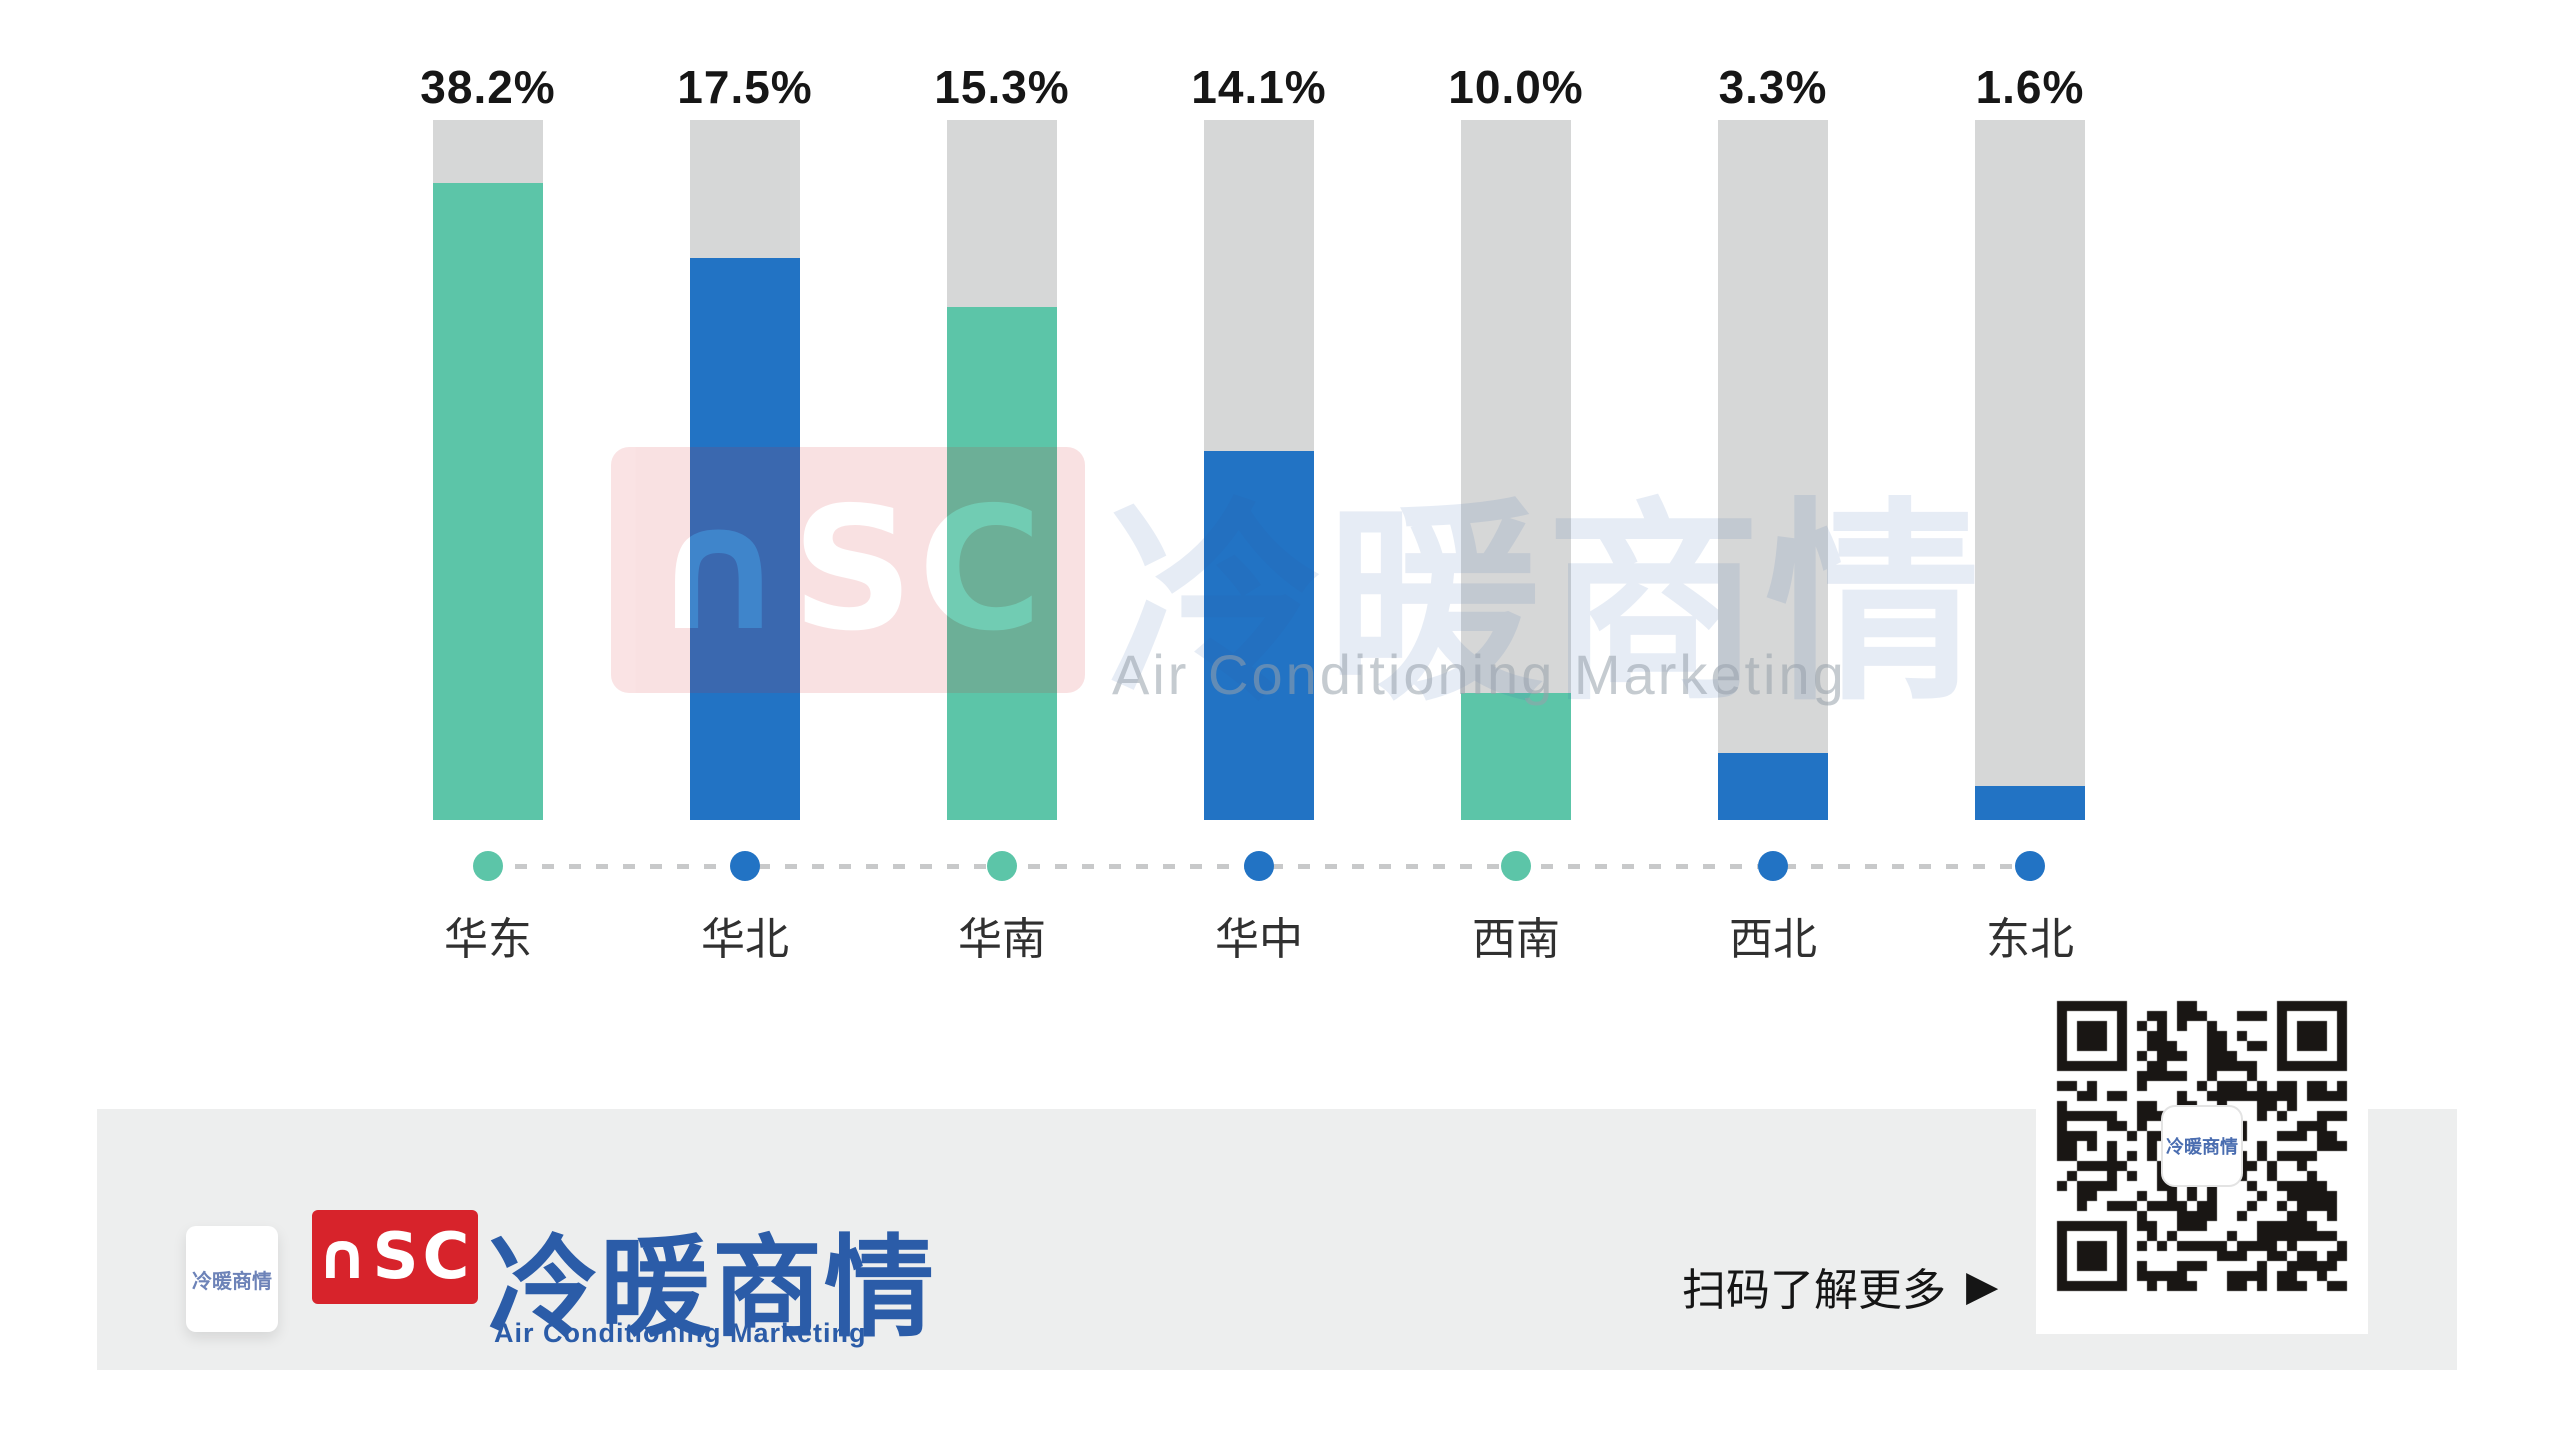  I want to click on bar-column: 17.5% 华北, so click(744, 482).